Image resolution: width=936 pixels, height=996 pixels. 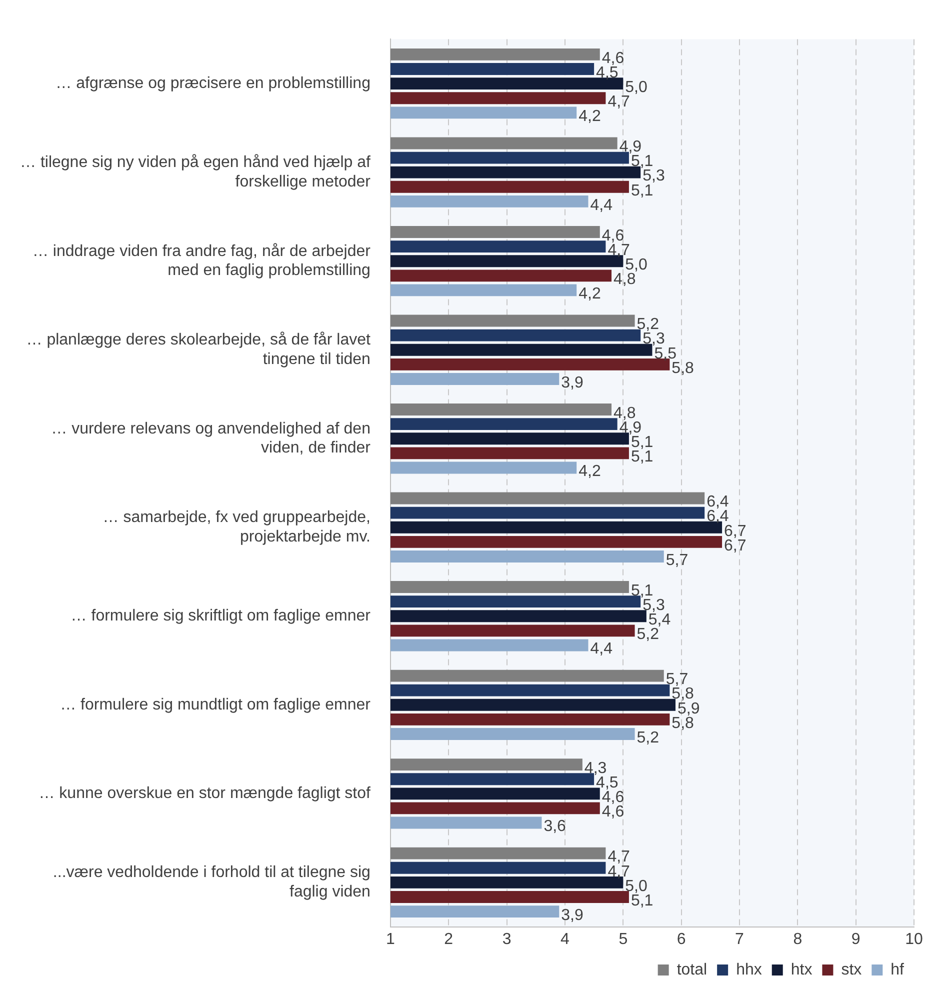 I want to click on x-tick-label: 9, so click(x=855, y=939).